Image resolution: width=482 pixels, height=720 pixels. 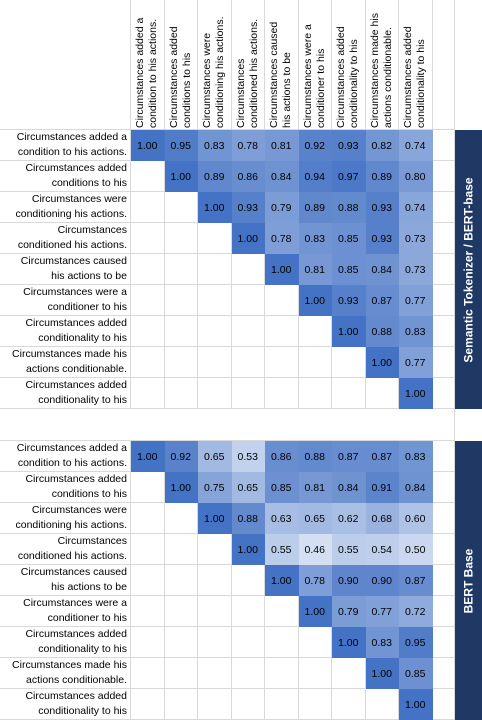 I want to click on row-label: Circumstances added conditionality to his, so click(x=65, y=642).